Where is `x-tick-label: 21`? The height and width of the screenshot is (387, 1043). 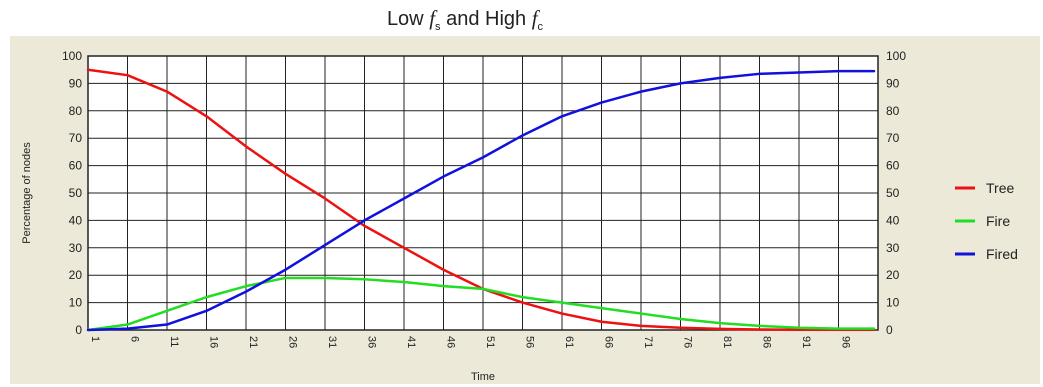 x-tick-label: 21 is located at coordinates (253, 342).